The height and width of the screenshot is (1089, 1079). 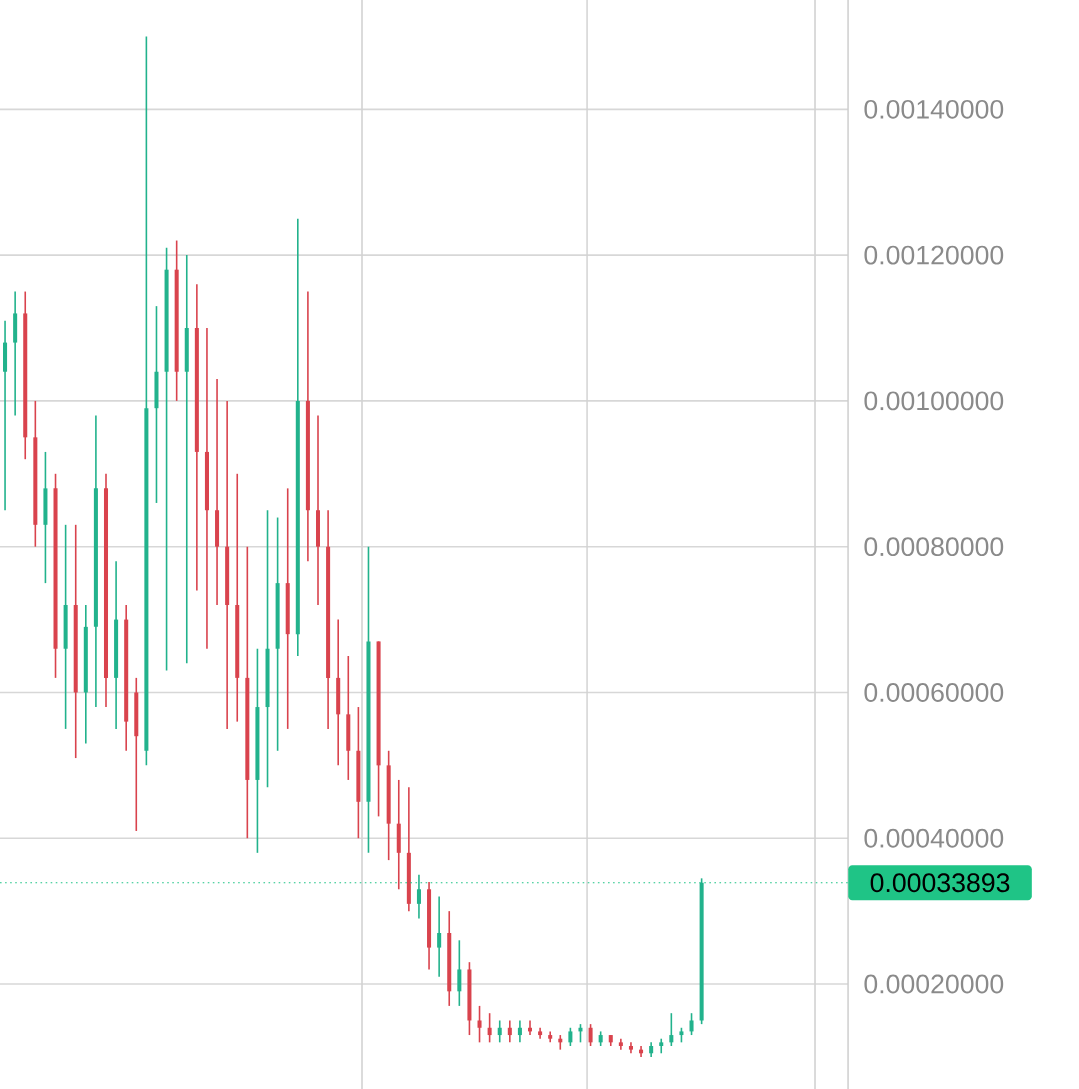 I want to click on y-tick-label: 0.00040000, so click(x=934, y=838).